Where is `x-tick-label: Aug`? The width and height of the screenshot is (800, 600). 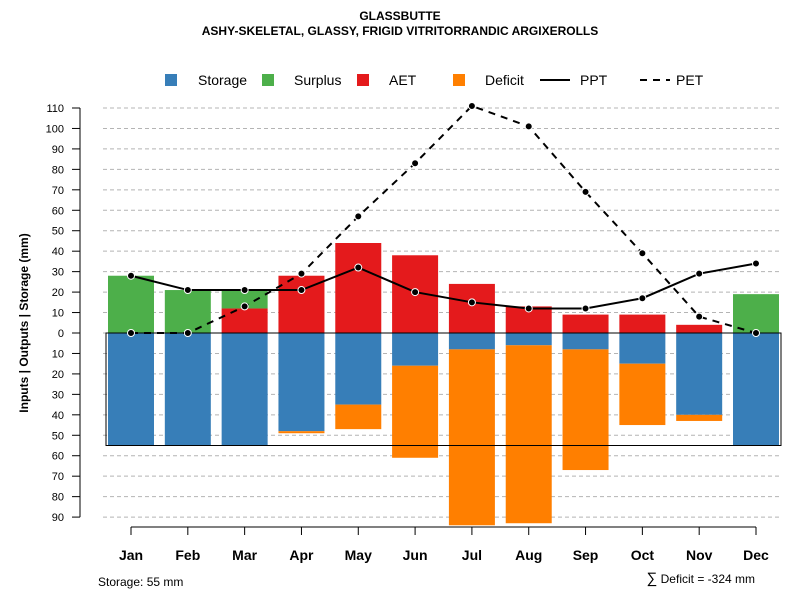 x-tick-label: Aug is located at coordinates (528, 555).